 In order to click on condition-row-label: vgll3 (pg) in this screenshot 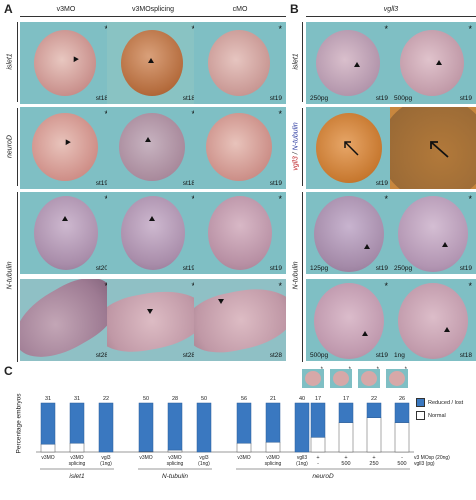, I will do `click(424, 464)`.